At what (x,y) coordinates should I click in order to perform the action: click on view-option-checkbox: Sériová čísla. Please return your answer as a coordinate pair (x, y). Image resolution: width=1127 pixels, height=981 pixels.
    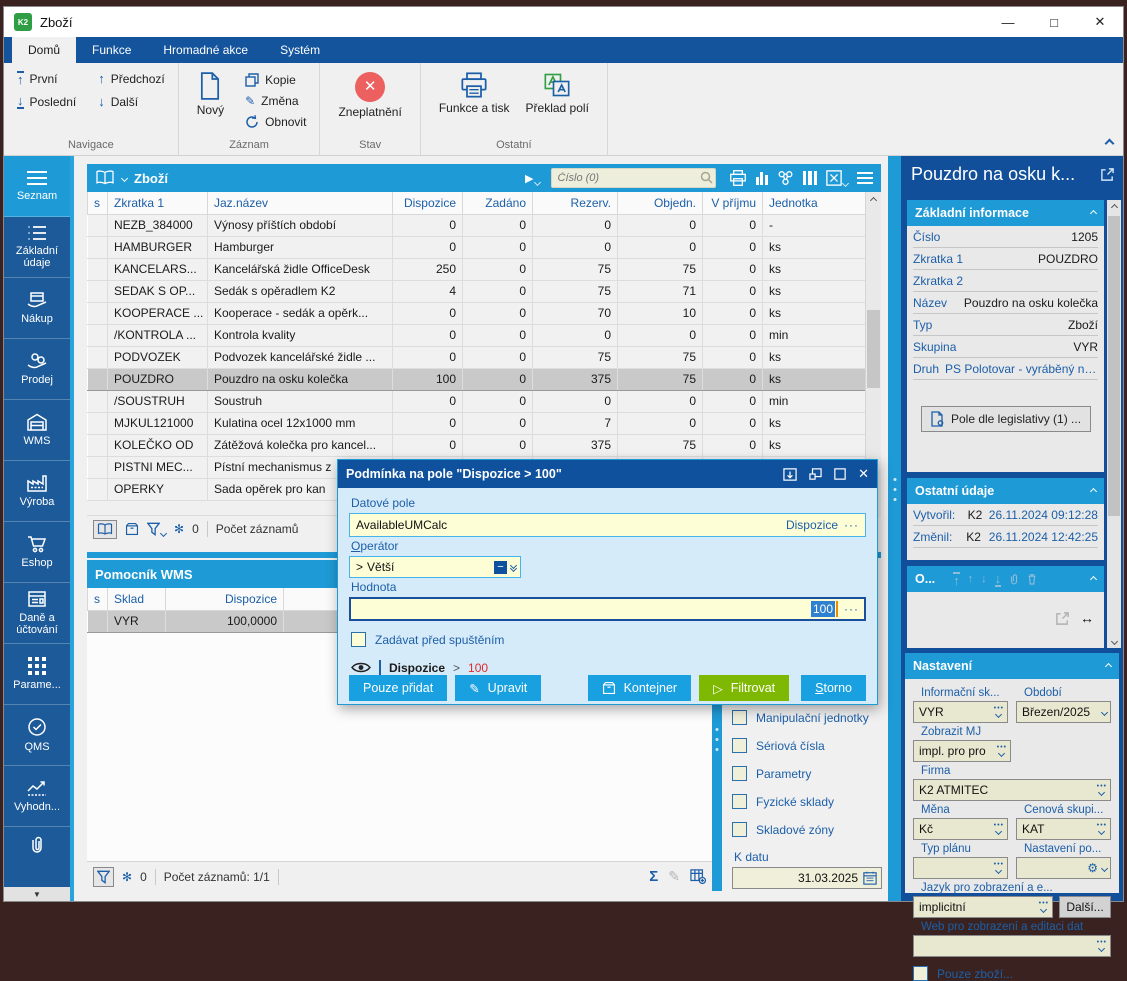
    Looking at the image, I should click on (807, 745).